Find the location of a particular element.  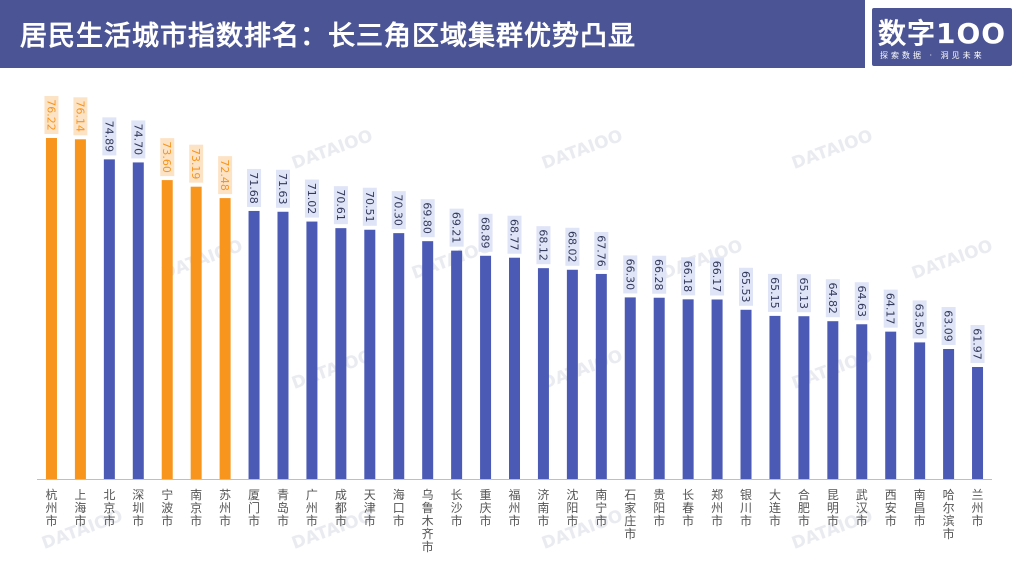

data-label: 71.68 is located at coordinates (254, 187).